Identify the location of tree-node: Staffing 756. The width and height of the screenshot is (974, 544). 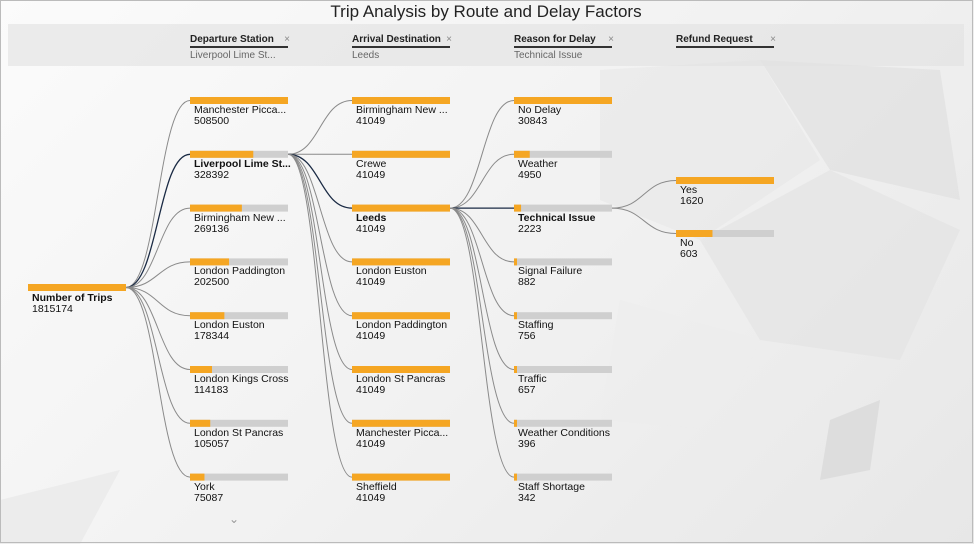
(568, 330).